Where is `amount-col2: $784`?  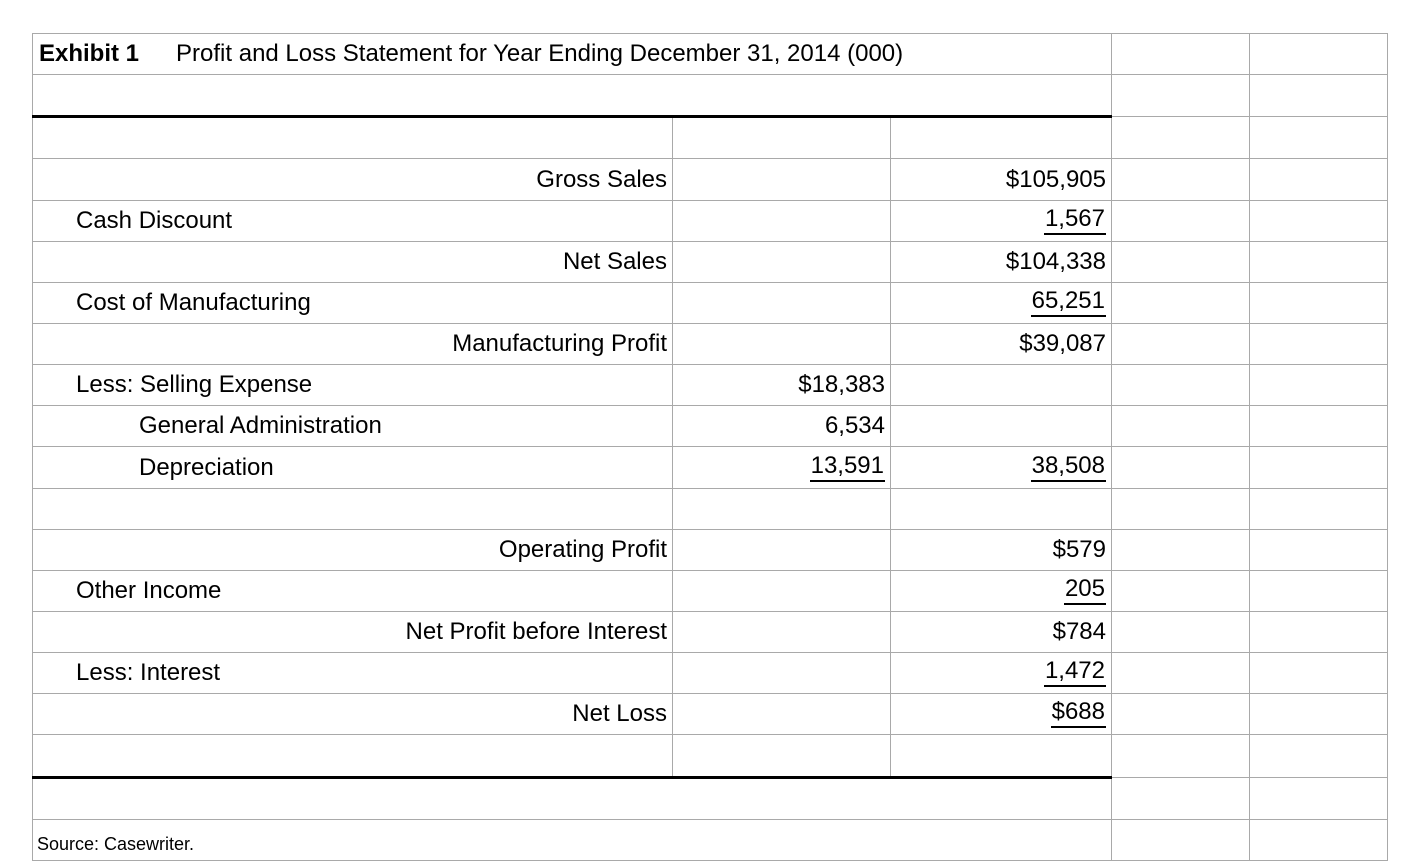 amount-col2: $784 is located at coordinates (1001, 632).